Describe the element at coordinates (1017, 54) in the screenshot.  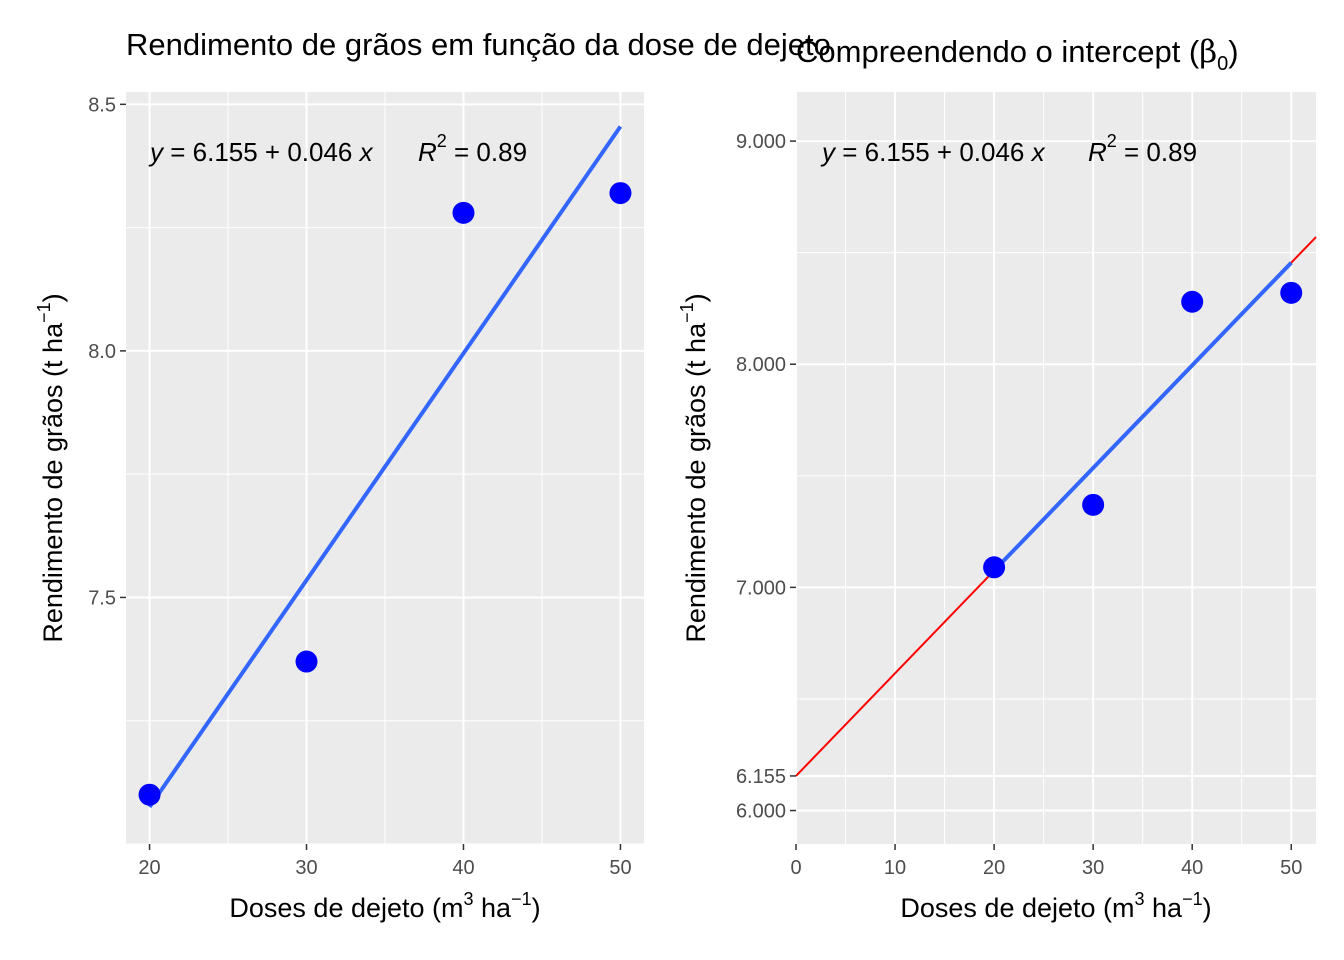
I see `right-chart-title: Compreendendo o intercept (β0)` at that location.